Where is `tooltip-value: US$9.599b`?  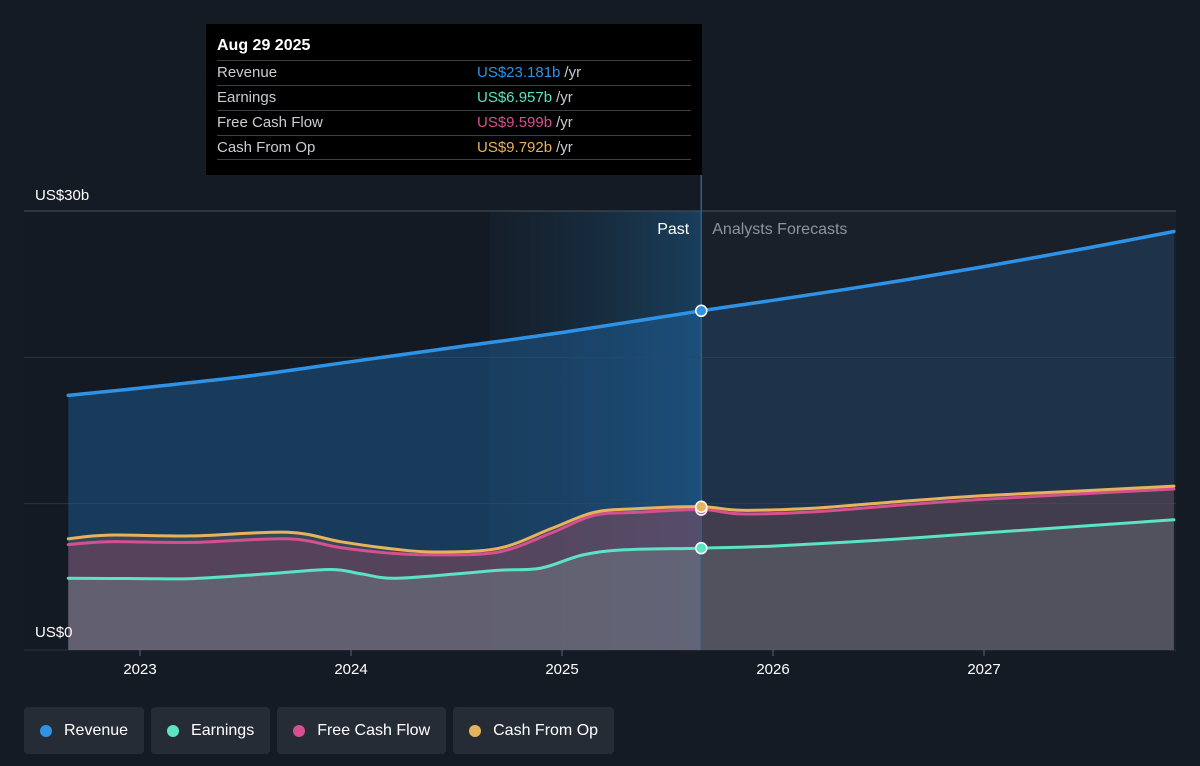
tooltip-value: US$9.599b is located at coordinates (515, 122).